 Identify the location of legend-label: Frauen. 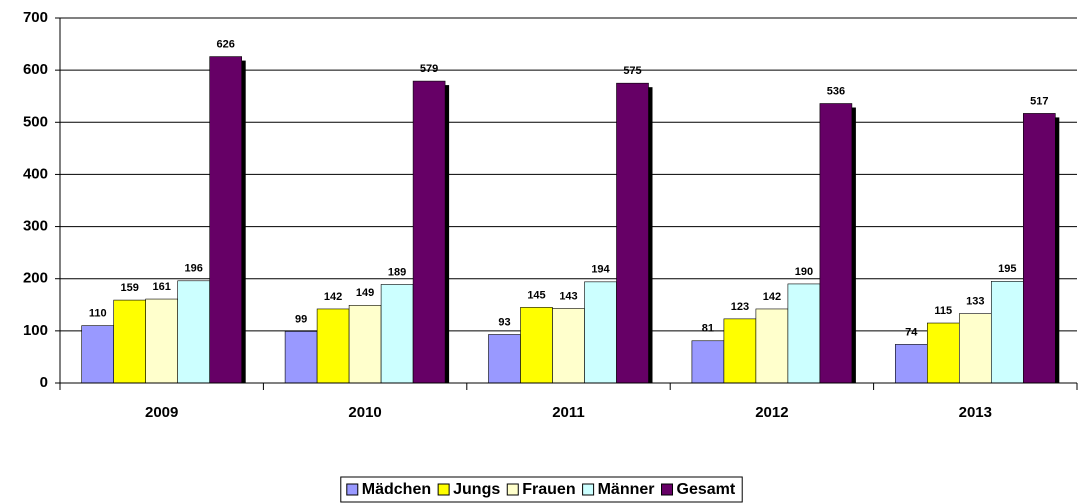
(548, 489).